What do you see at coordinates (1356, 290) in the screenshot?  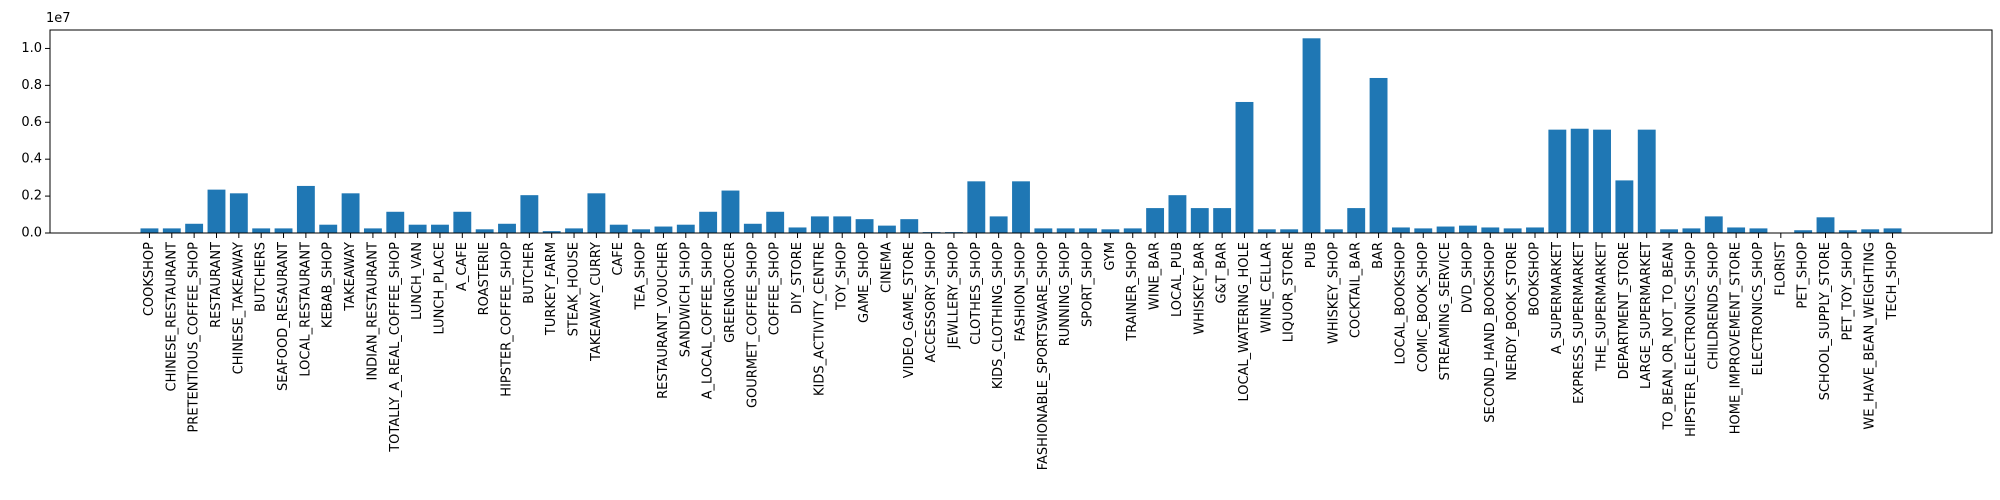 I see `x-tick-label: COCKTAIL_BAR` at bounding box center [1356, 290].